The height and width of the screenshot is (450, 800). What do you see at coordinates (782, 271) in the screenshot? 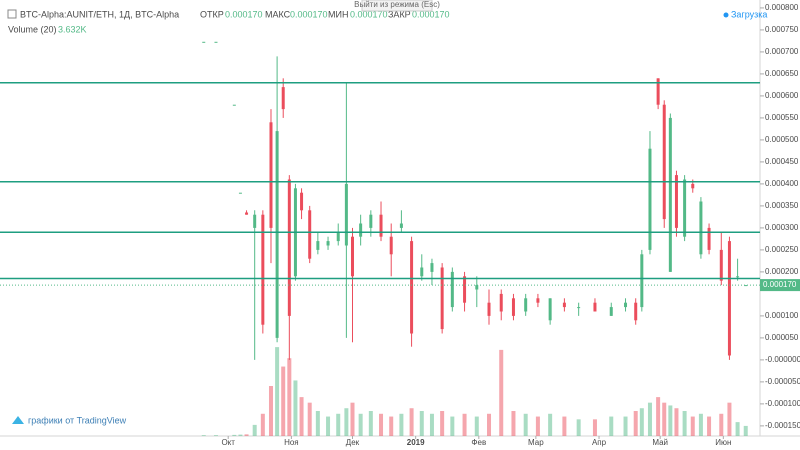
I see `y-tick-label: 0.000200` at bounding box center [782, 271].